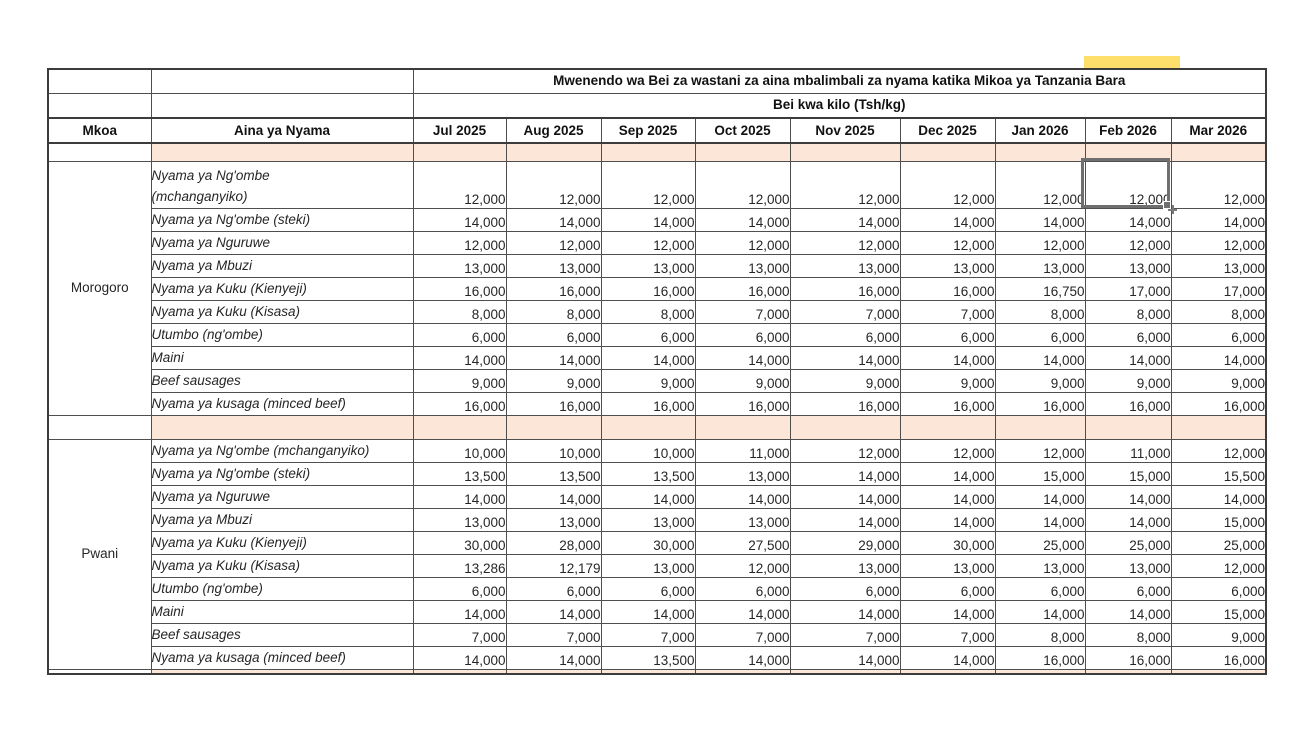 The width and height of the screenshot is (1301, 731). I want to click on price-cell: 15,000, so click(1218, 611).